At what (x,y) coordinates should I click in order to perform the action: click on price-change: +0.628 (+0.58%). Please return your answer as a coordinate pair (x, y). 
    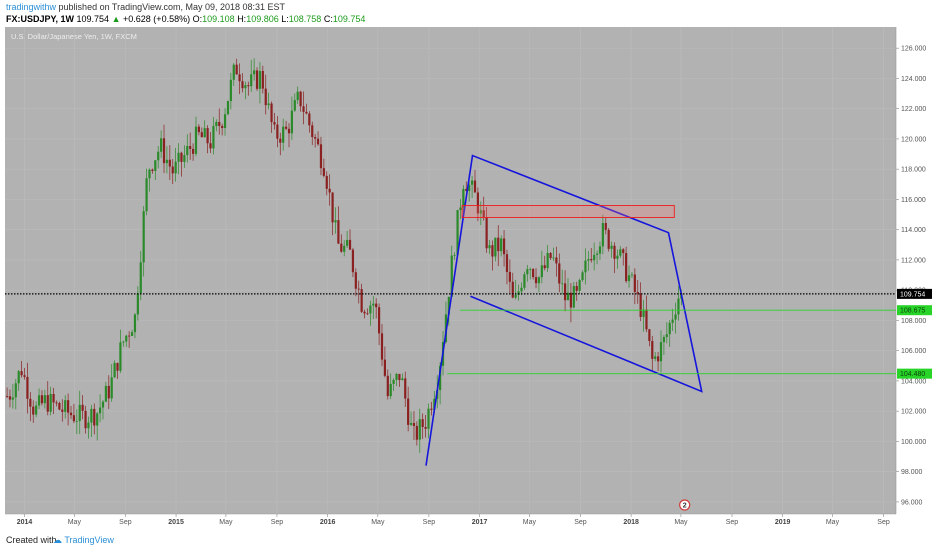
    Looking at the image, I should click on (157, 19).